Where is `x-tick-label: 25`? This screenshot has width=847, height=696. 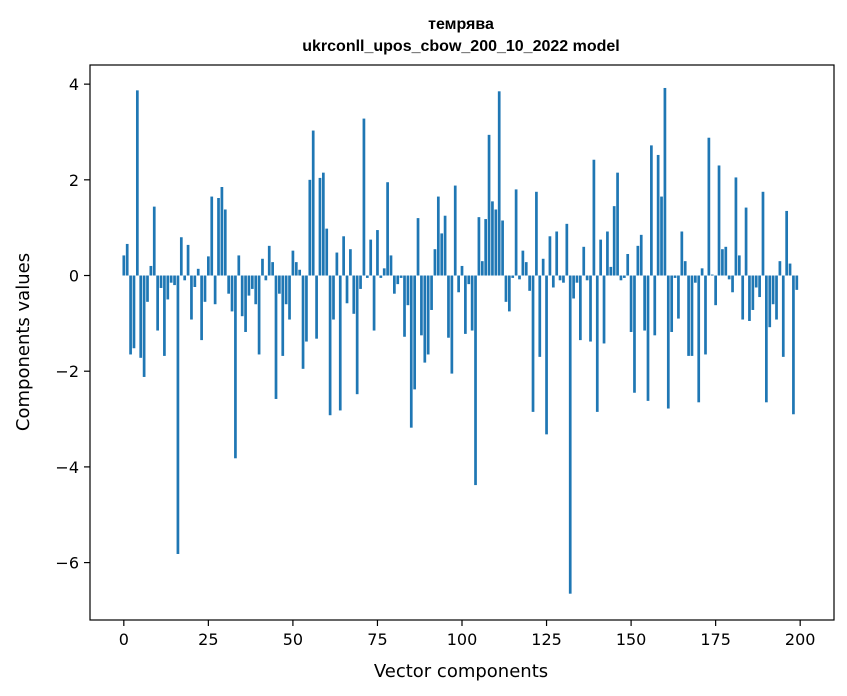
x-tick-label: 25 is located at coordinates (208, 639).